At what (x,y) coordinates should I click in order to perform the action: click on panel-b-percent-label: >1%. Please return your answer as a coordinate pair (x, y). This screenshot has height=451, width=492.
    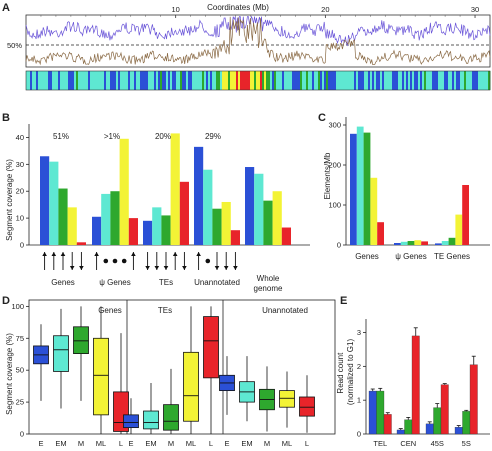
    Looking at the image, I should click on (112, 136).